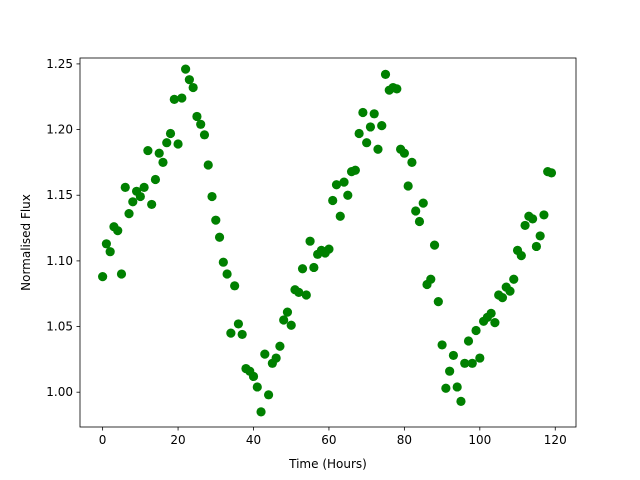 The image size is (640, 480). I want to click on y-tick-label: 1.20, so click(59, 130).